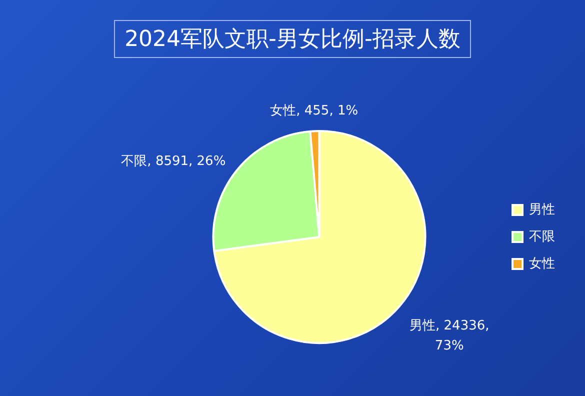 The image size is (585, 396). Describe the element at coordinates (542, 264) in the screenshot. I see `legend-label: 女性` at that location.